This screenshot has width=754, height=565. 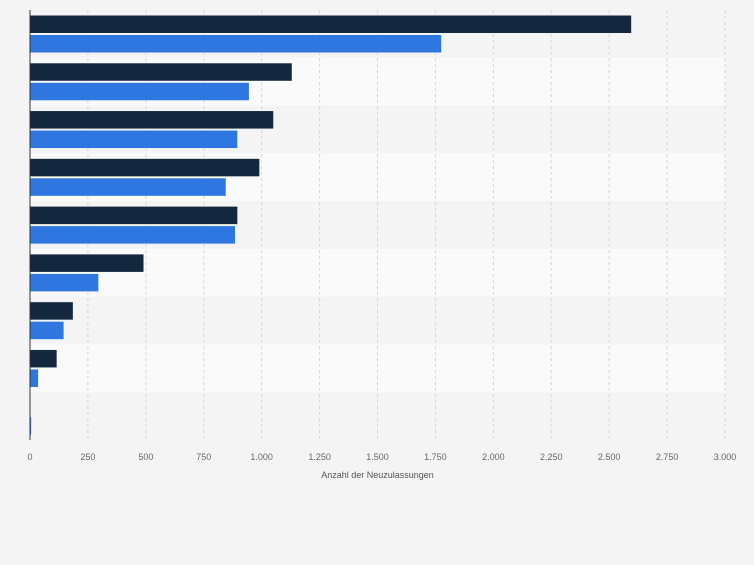 I want to click on x-tick-label: 2.000, so click(x=493, y=457).